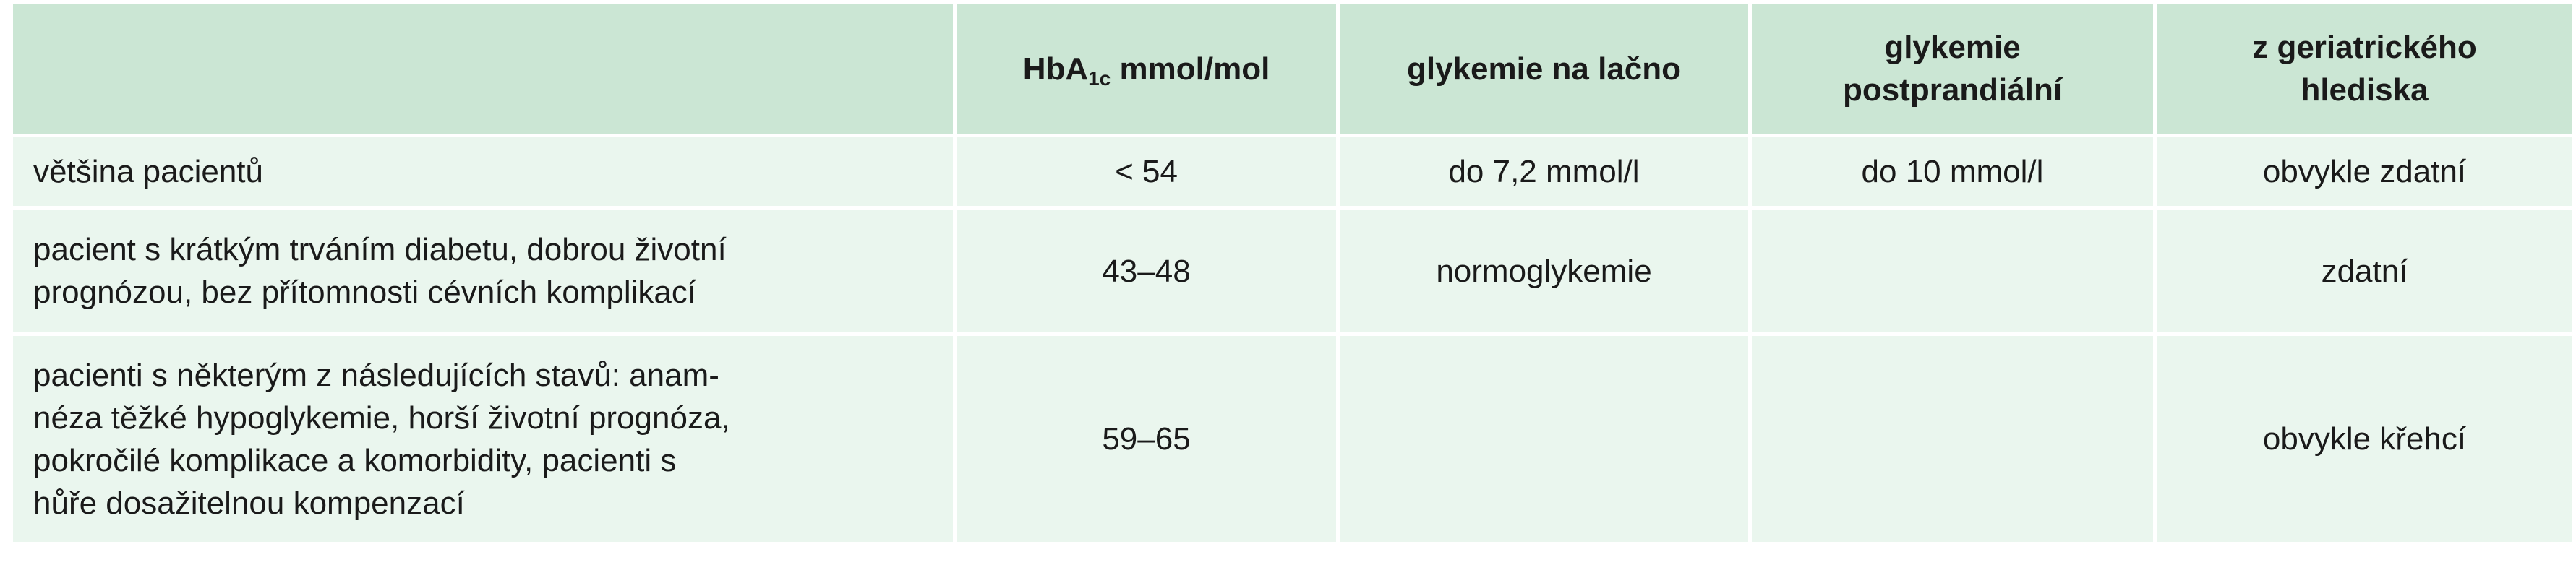 This screenshot has height=578, width=2576. I want to click on row-hba1c-target: 43–48, so click(1144, 269).